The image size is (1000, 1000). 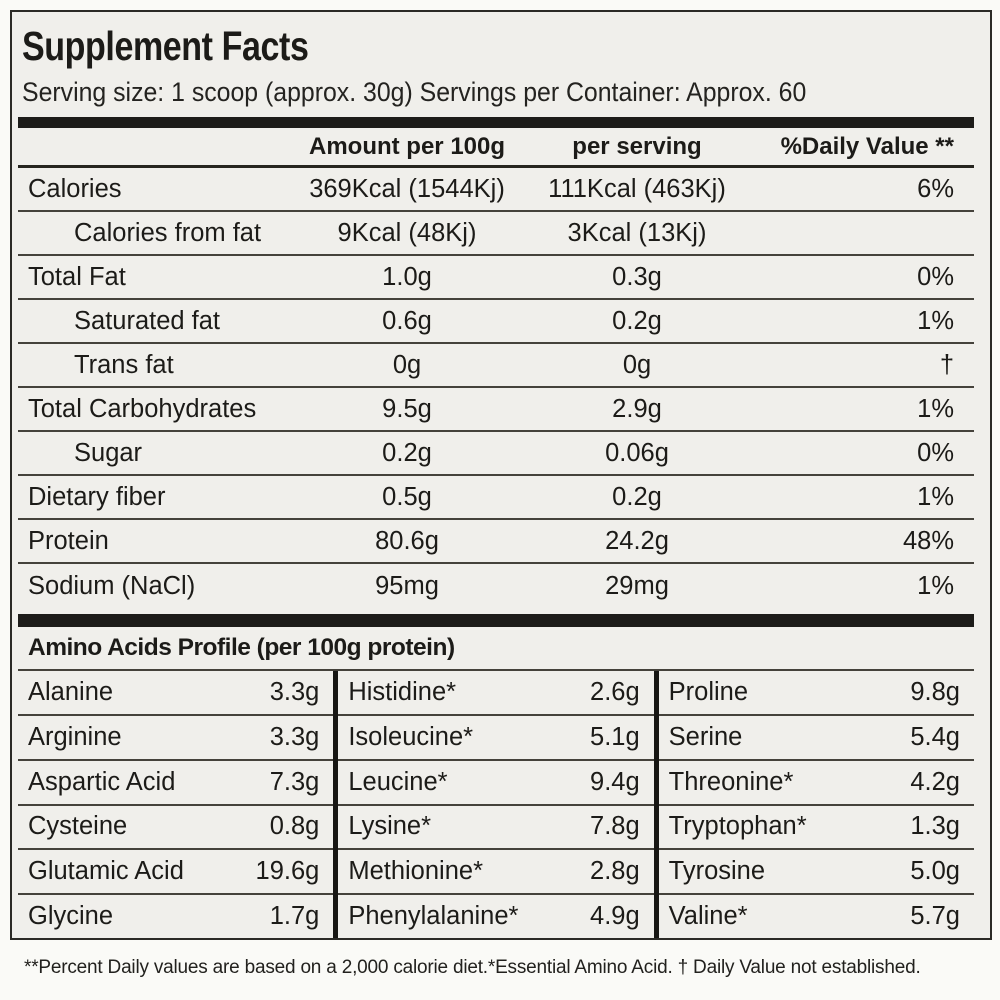 I want to click on header-per-serving: per serving, so click(x=637, y=146).